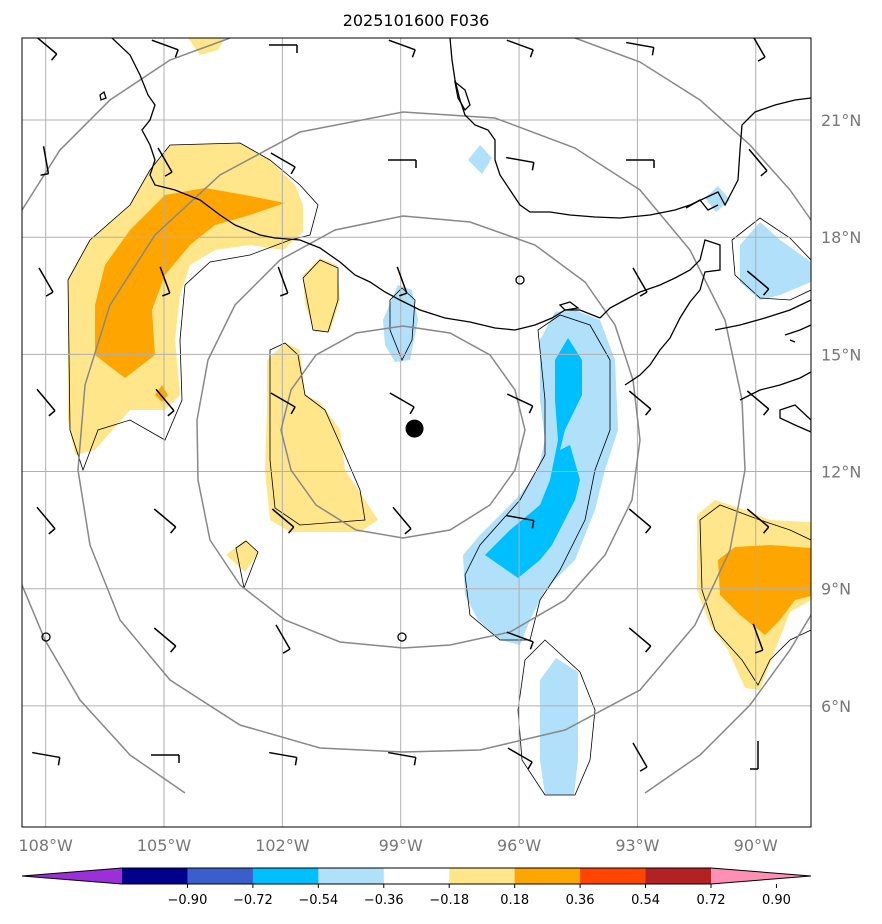  What do you see at coordinates (764, 590) in the screenshot?
I see `positive-area-southeast-core` at bounding box center [764, 590].